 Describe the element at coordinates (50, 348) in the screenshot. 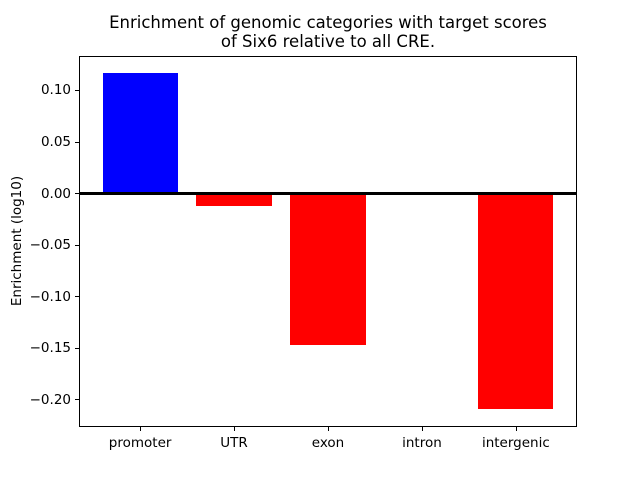

I see `y-tick-label: −0.15` at that location.